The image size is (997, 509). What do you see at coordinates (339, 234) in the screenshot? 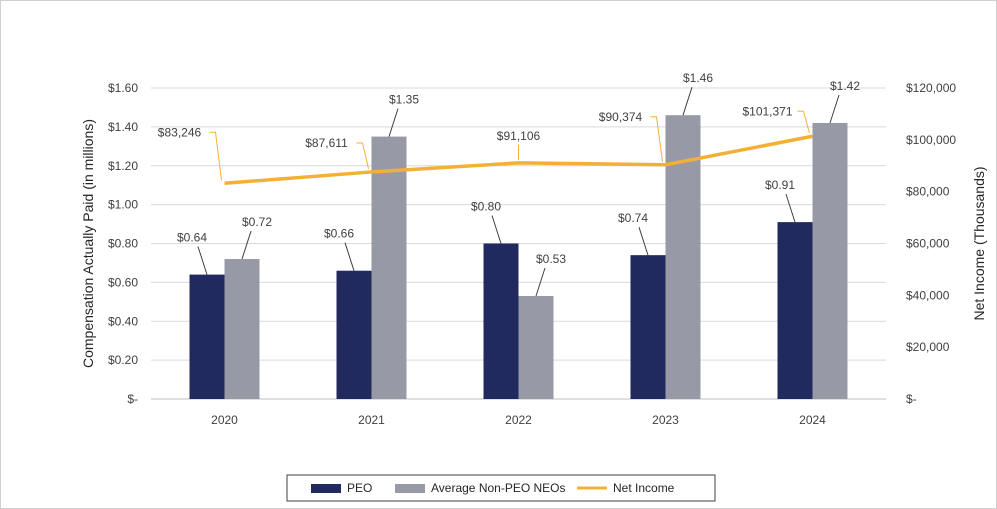
I see `peo-data-label: $0.66` at bounding box center [339, 234].